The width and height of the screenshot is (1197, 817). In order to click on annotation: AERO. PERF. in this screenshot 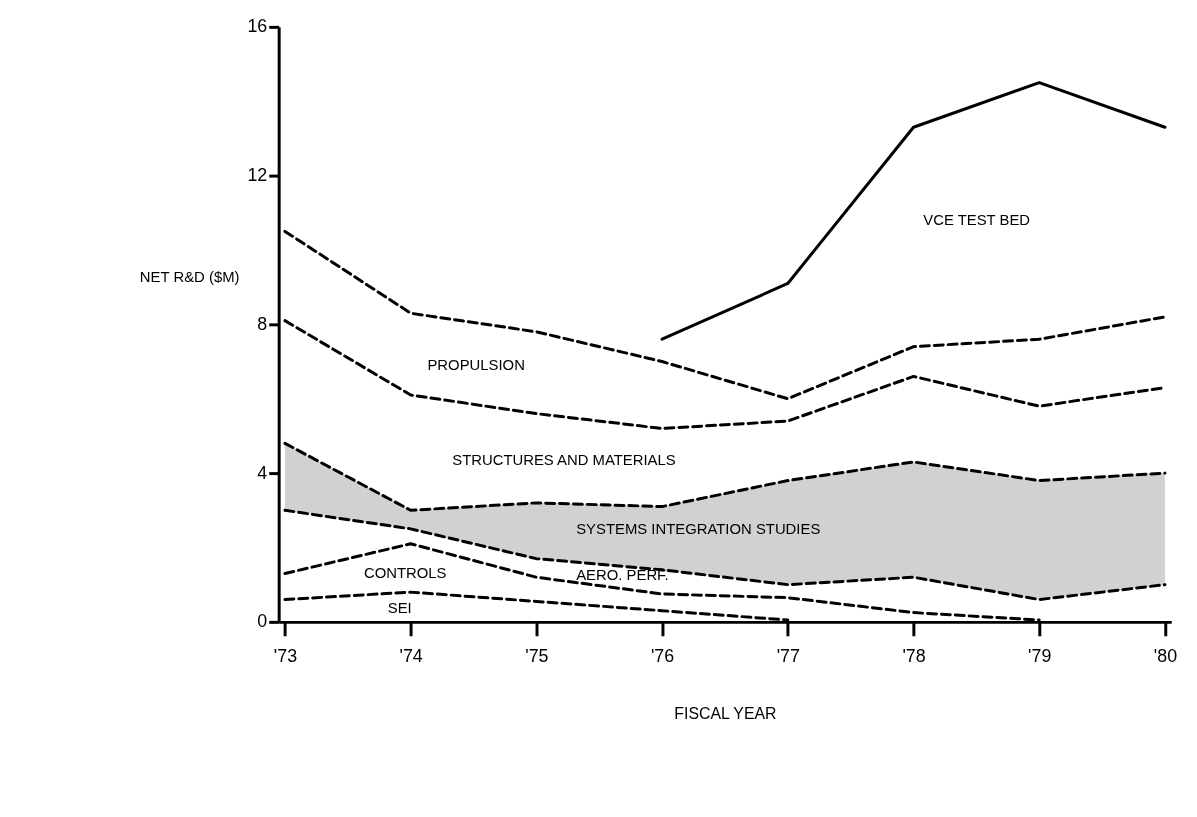, I will do `click(622, 575)`.